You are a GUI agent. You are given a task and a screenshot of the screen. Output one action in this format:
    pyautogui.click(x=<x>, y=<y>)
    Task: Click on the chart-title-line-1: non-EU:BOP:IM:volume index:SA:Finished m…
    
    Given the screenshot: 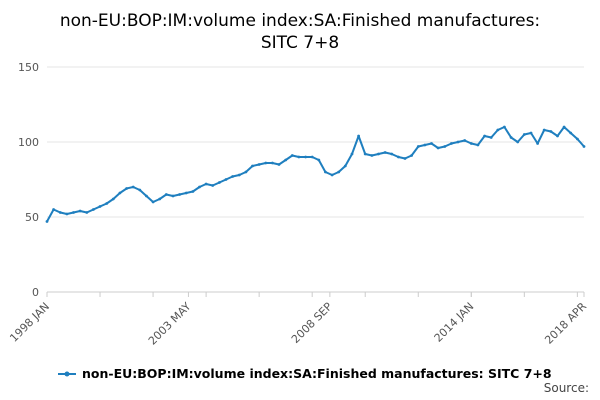 What is the action you would take?
    pyautogui.click(x=300, y=21)
    